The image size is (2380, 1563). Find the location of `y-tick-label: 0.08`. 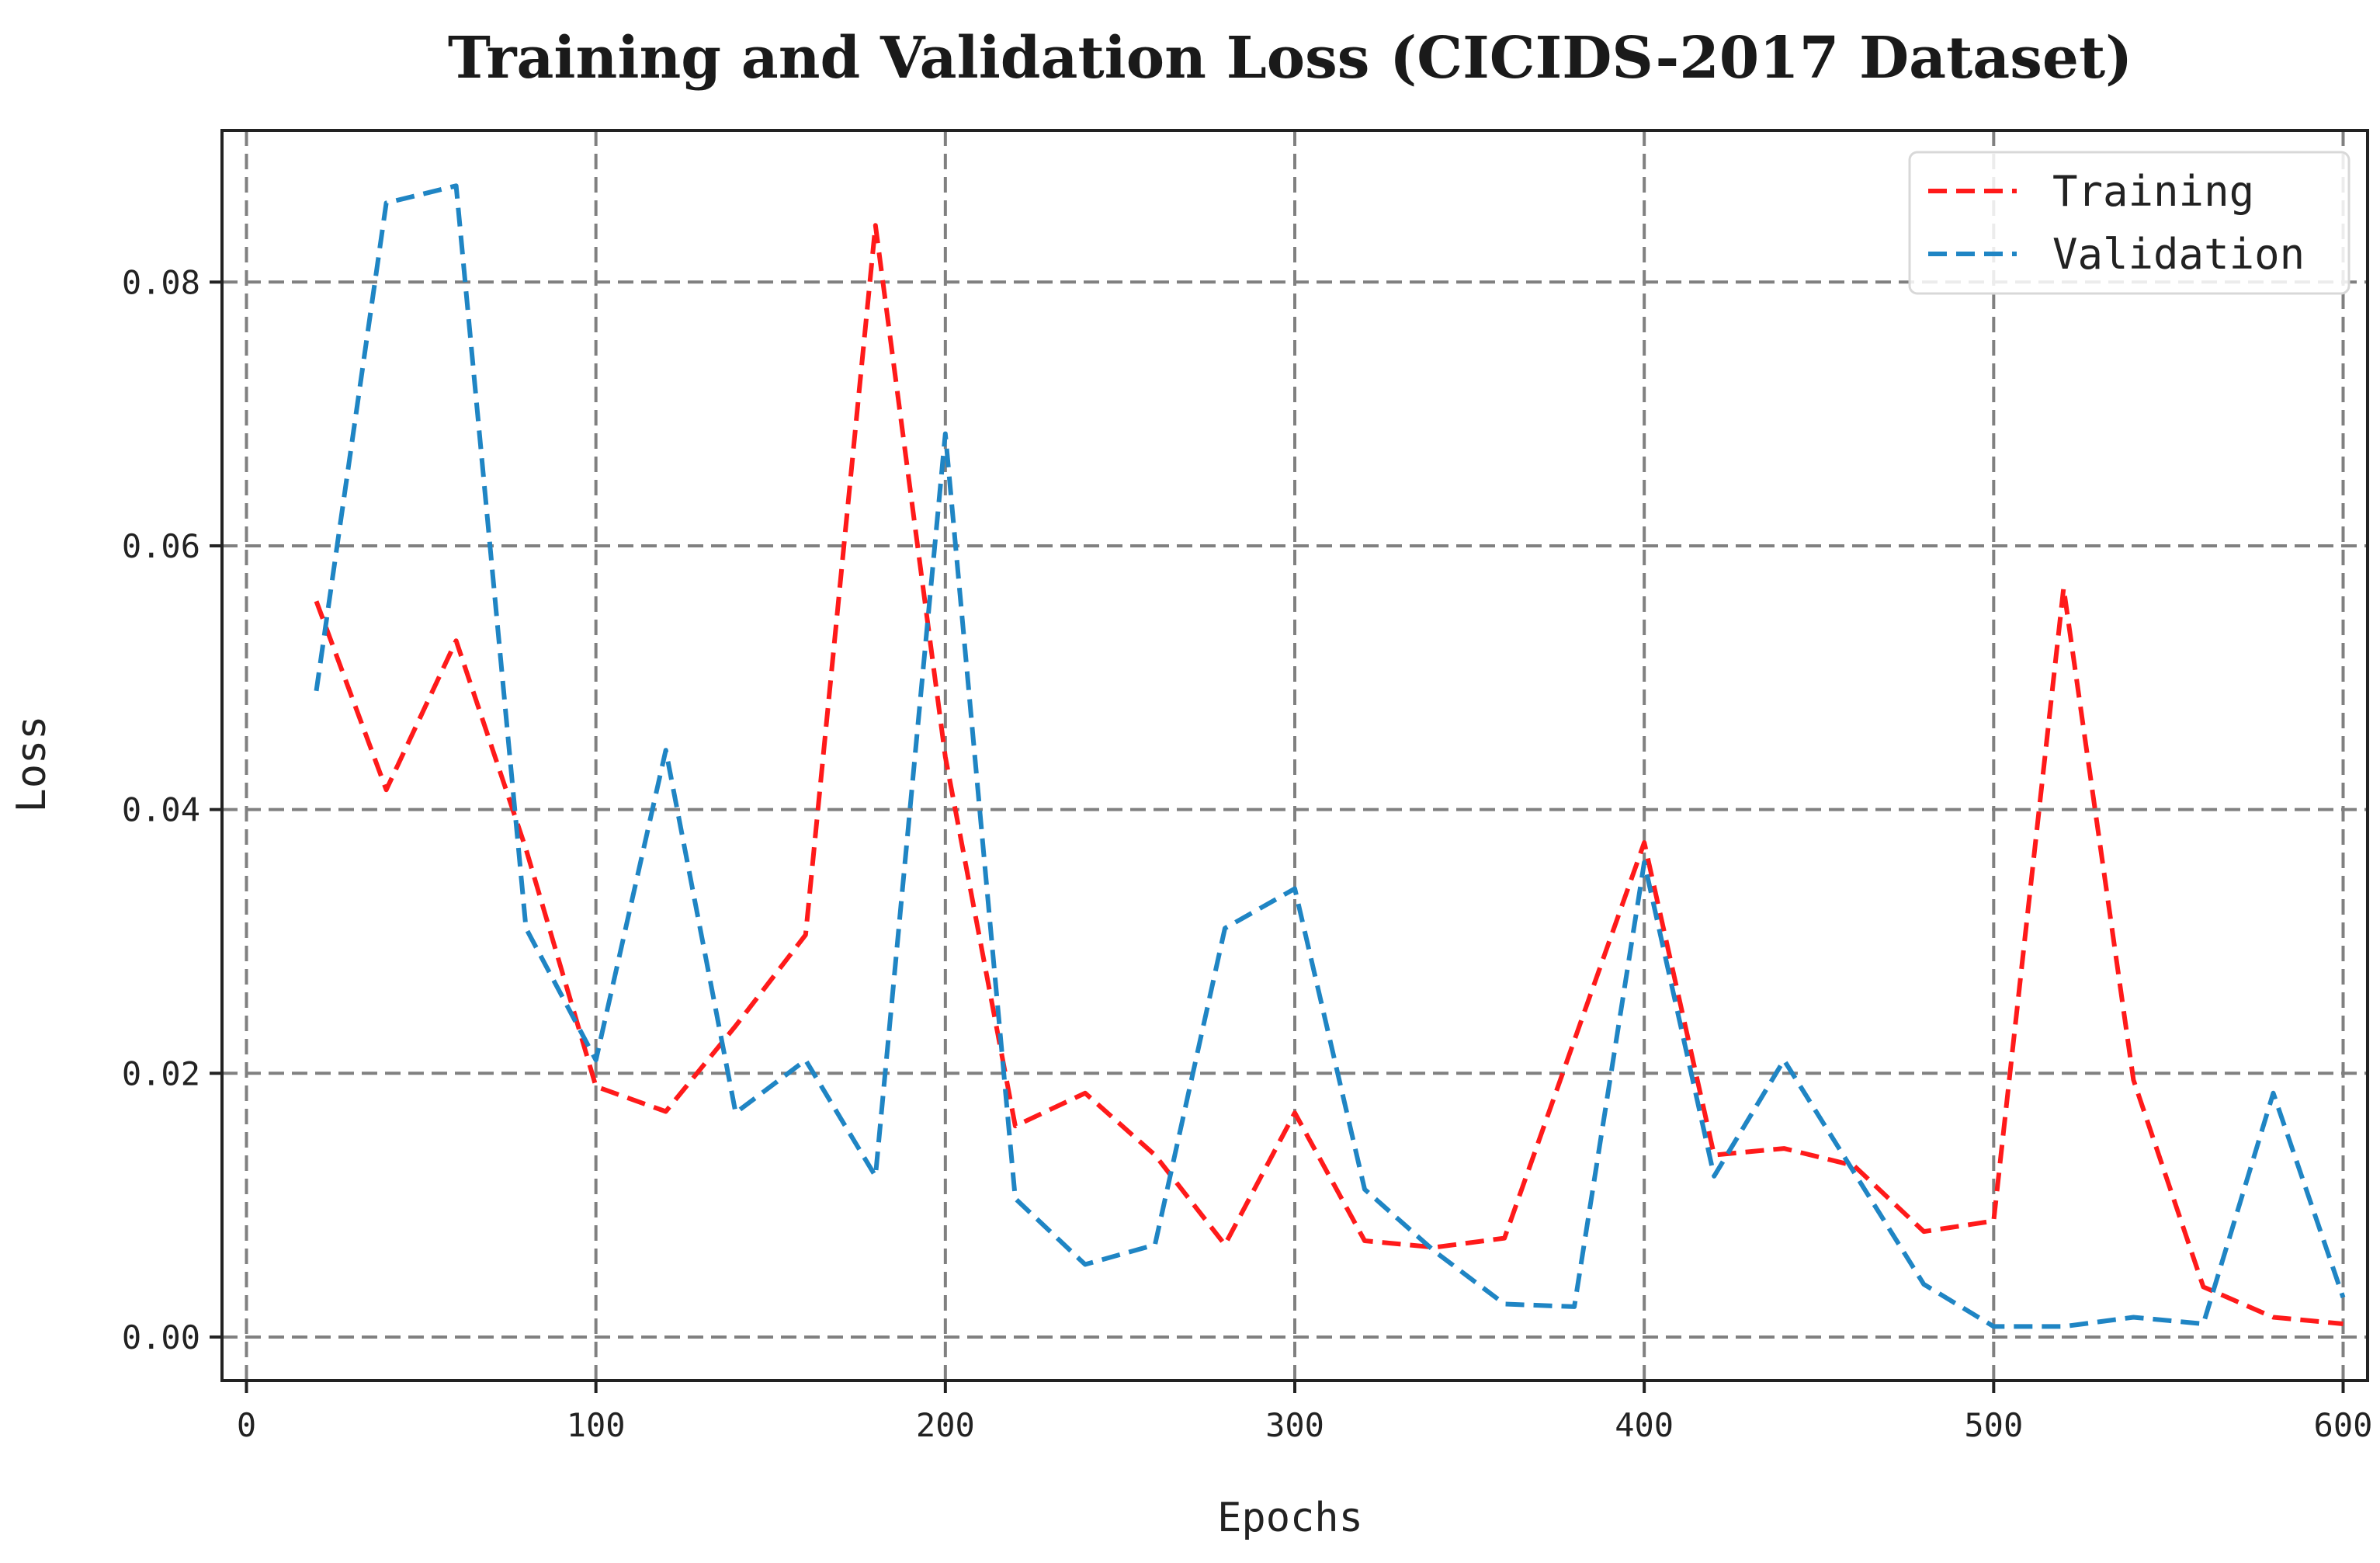

y-tick-label: 0.08 is located at coordinates (161, 282).